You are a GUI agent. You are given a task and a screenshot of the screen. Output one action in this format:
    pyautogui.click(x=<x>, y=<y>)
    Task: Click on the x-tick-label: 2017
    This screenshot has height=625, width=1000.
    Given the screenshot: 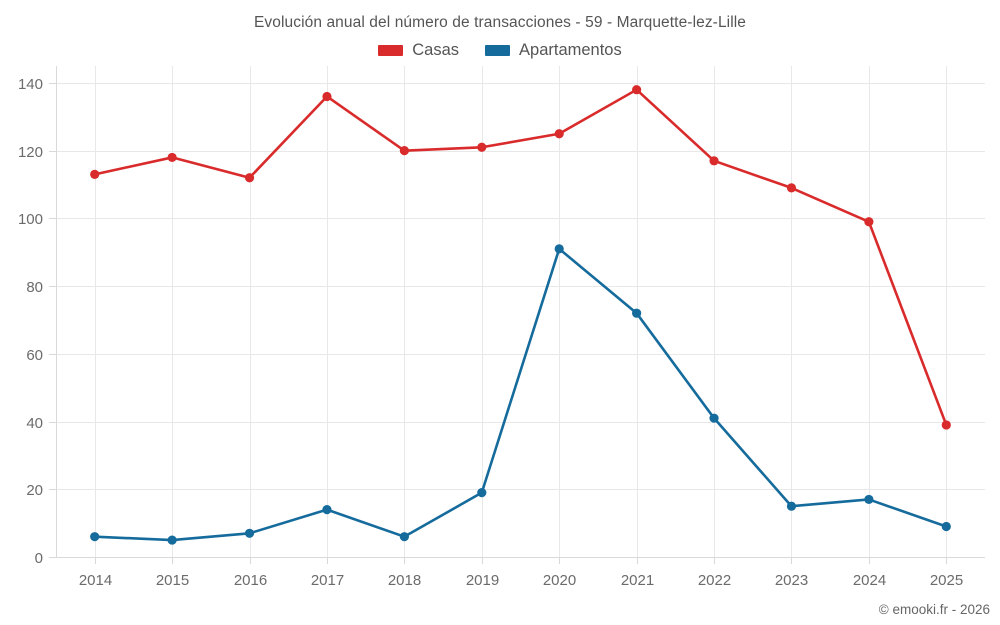 What is the action you would take?
    pyautogui.click(x=327, y=580)
    